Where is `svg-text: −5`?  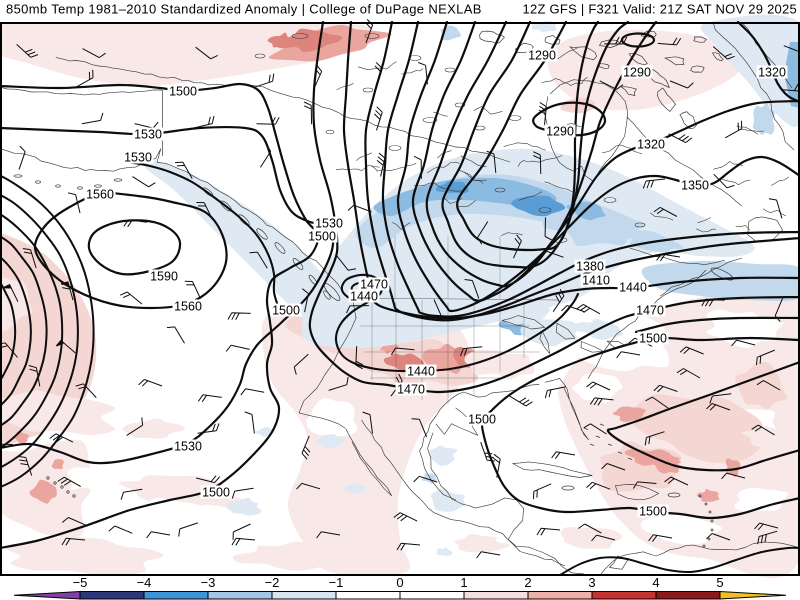 svg-text: −5 is located at coordinates (80, 582).